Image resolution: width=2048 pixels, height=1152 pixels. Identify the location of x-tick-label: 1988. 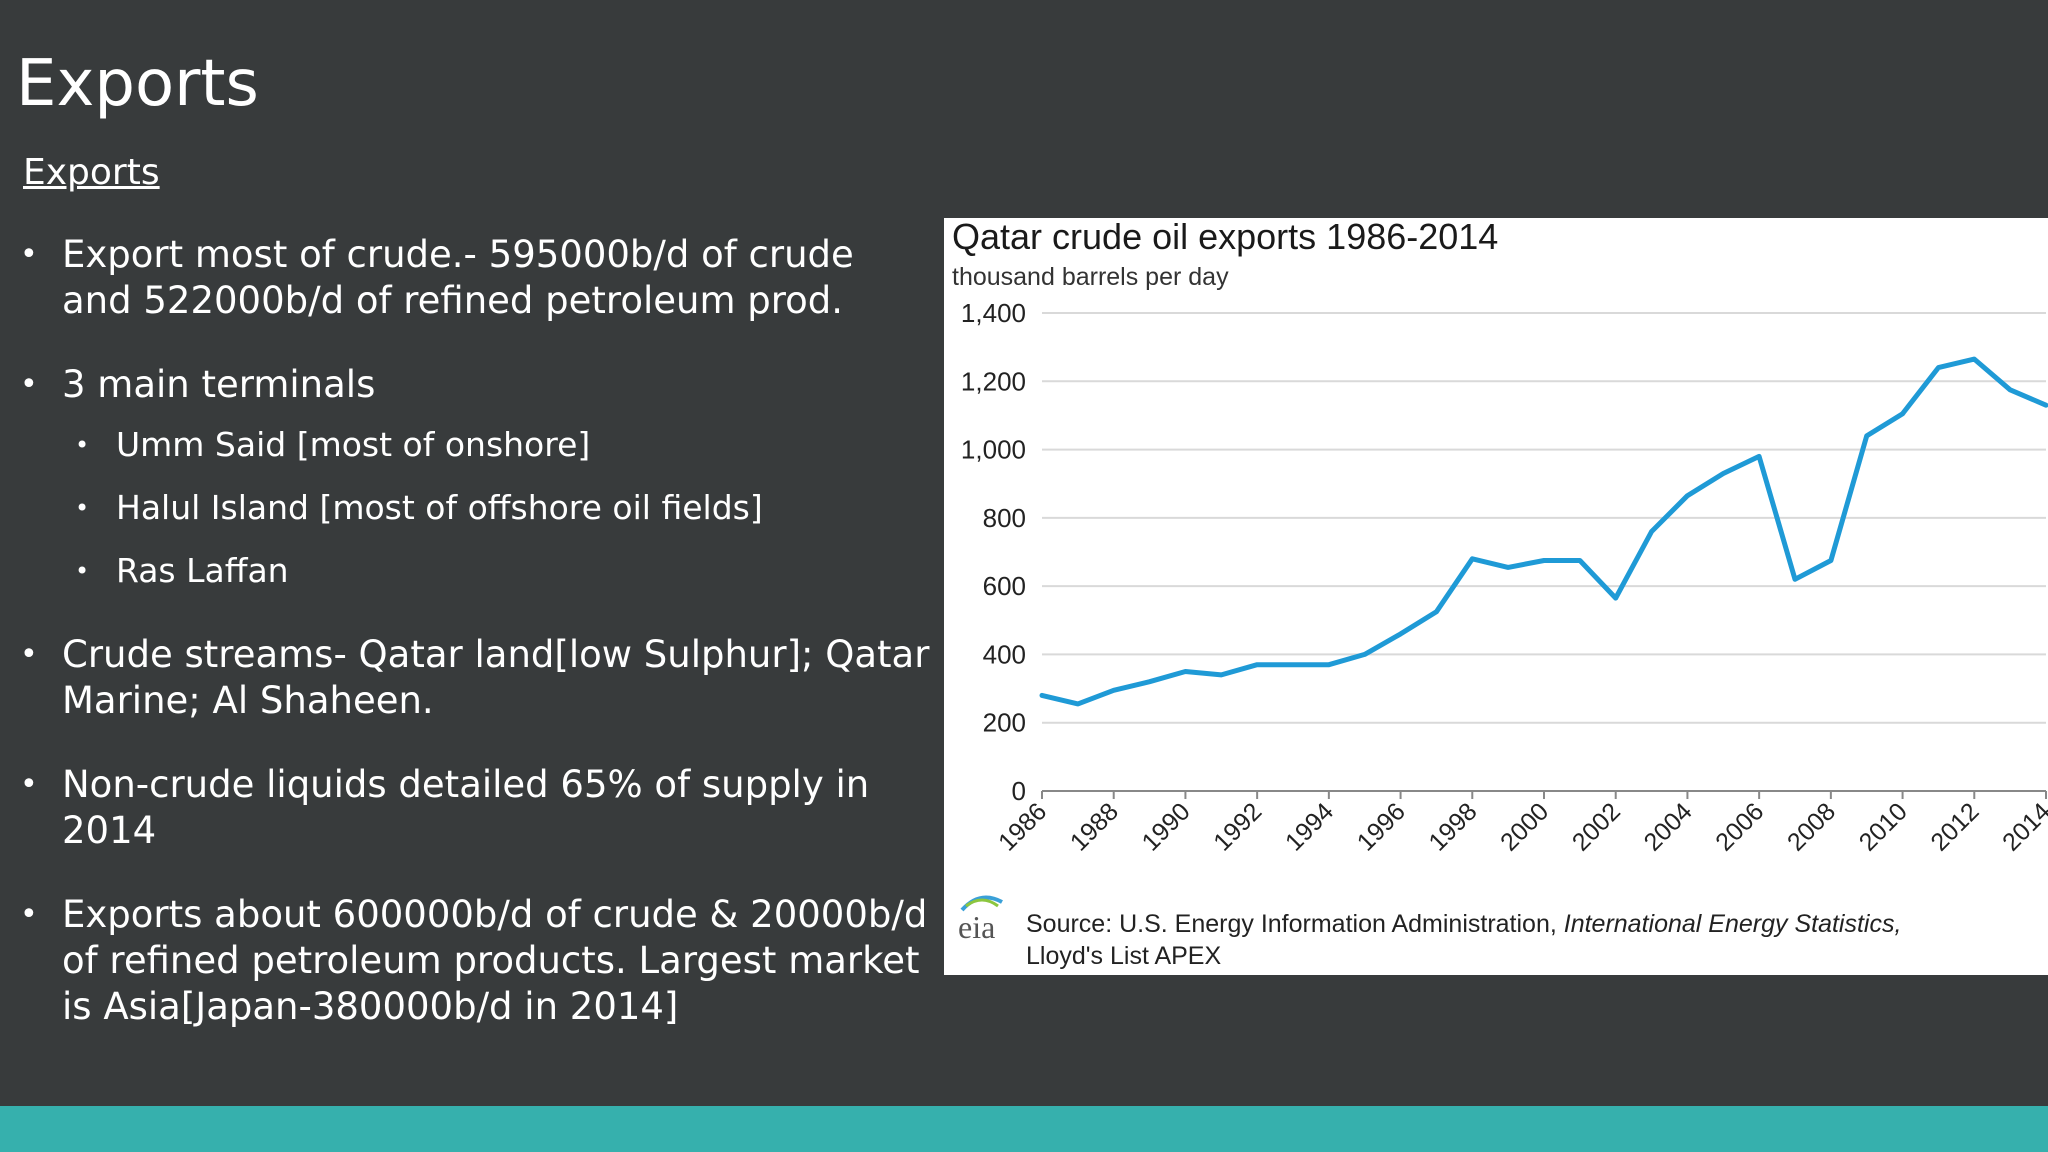
(1094, 826).